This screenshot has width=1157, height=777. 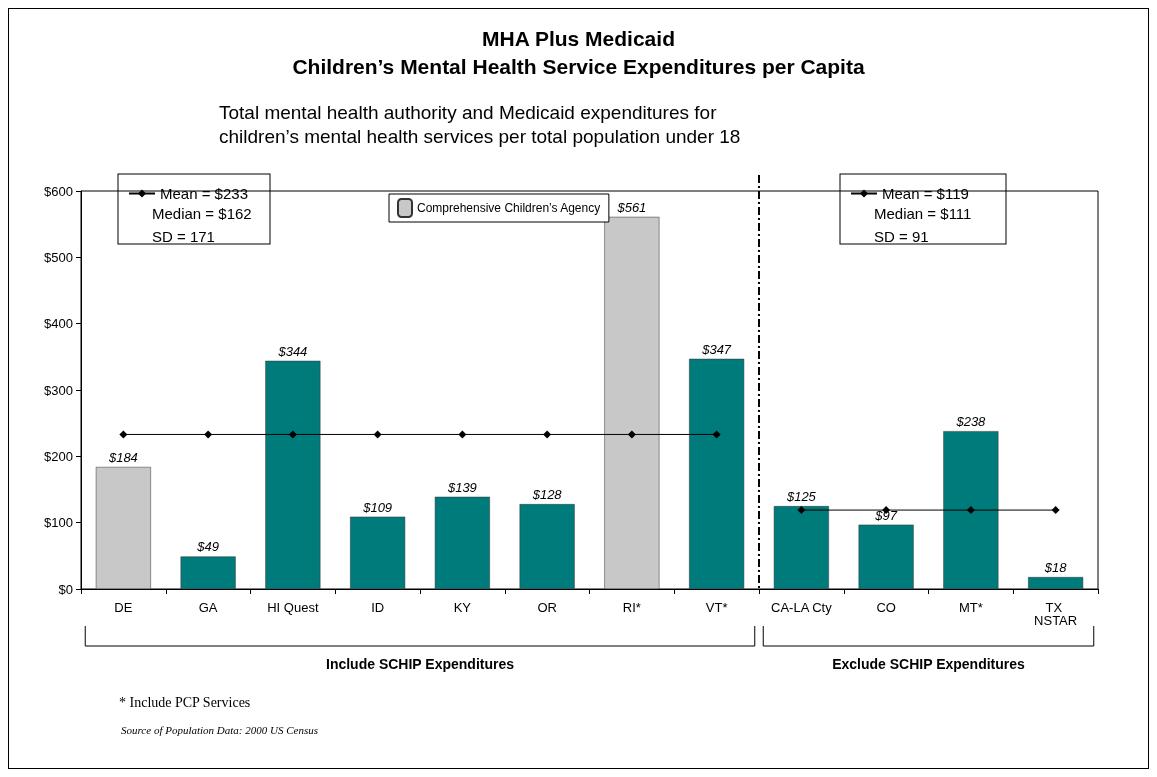 What do you see at coordinates (1055, 568) in the screenshot?
I see `data-label: $18` at bounding box center [1055, 568].